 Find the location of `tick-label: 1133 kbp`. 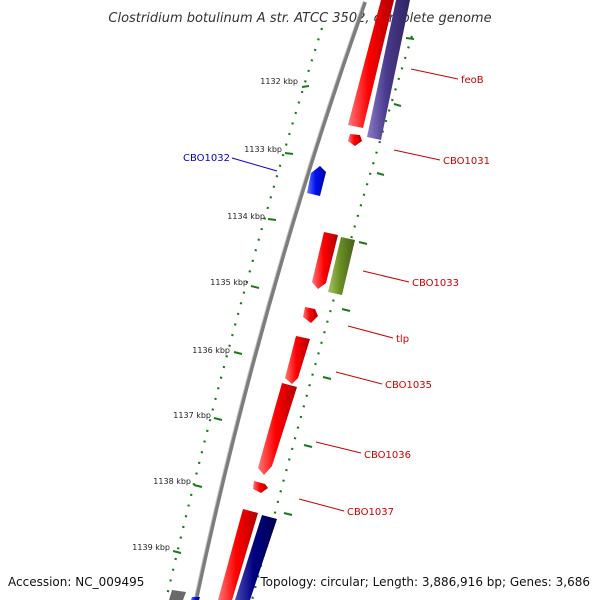

tick-label: 1133 kbp is located at coordinates (263, 149).